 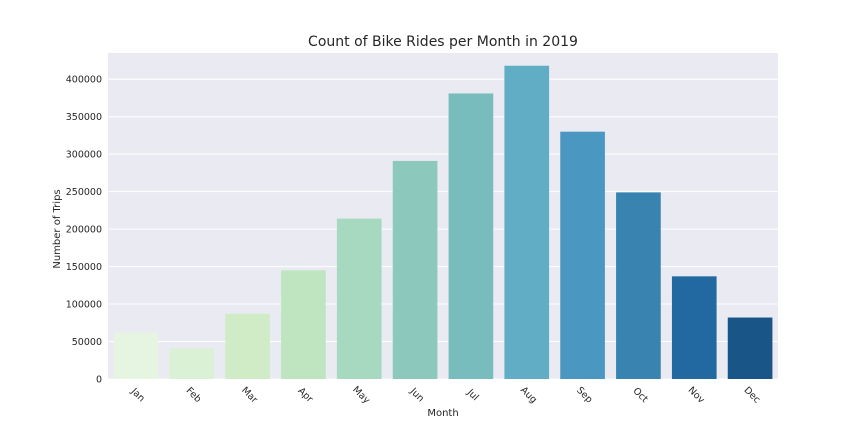 What do you see at coordinates (249, 395) in the screenshot?
I see `x-tick-label: Mar` at bounding box center [249, 395].